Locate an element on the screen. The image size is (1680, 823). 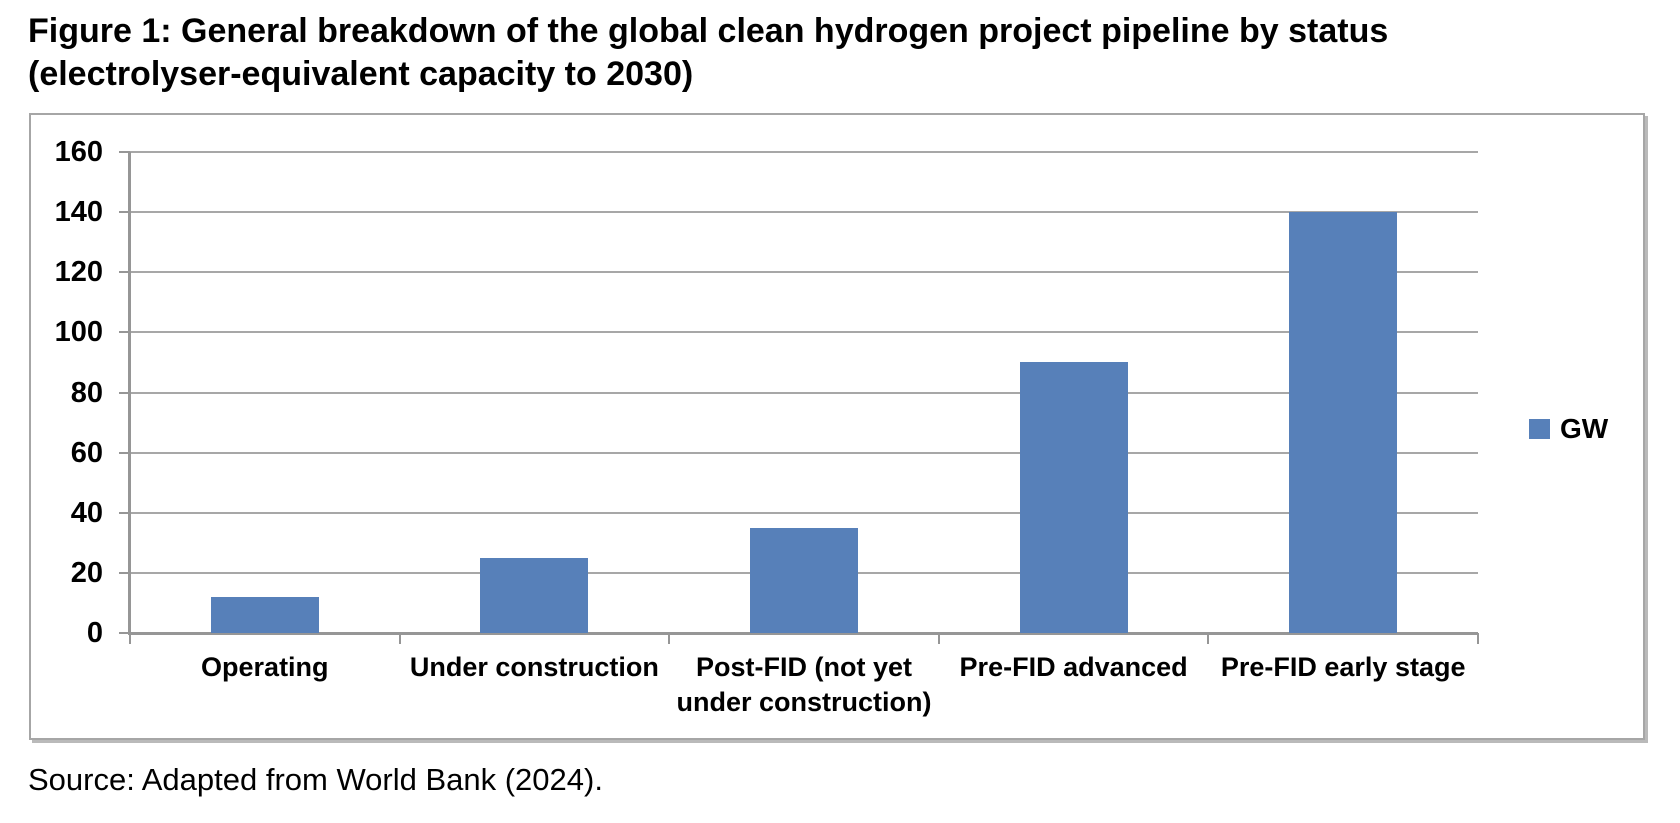
y-axis-label: 0 is located at coordinates (94, 633).